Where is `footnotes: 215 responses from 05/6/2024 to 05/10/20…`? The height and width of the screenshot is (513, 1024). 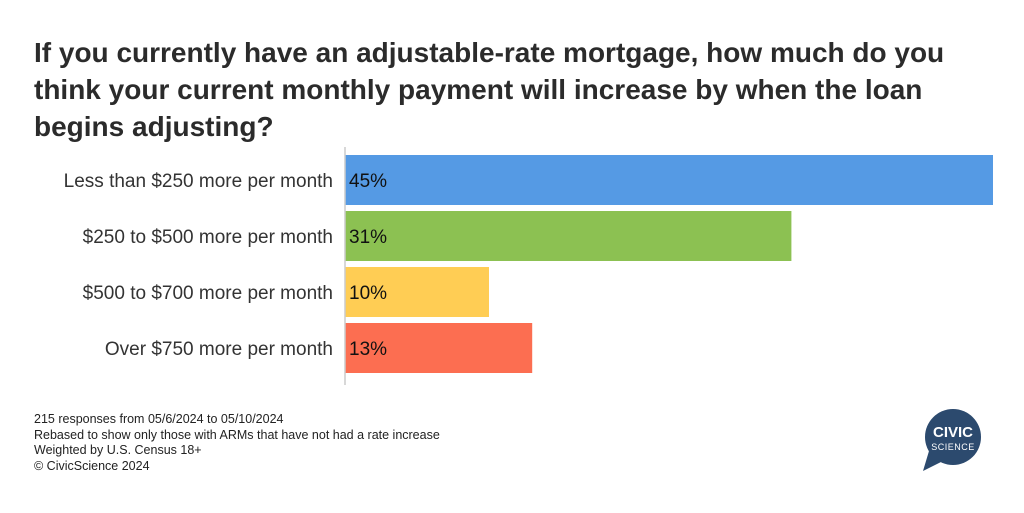
footnotes: 215 responses from 05/6/2024 to 05/10/20… is located at coordinates (237, 443).